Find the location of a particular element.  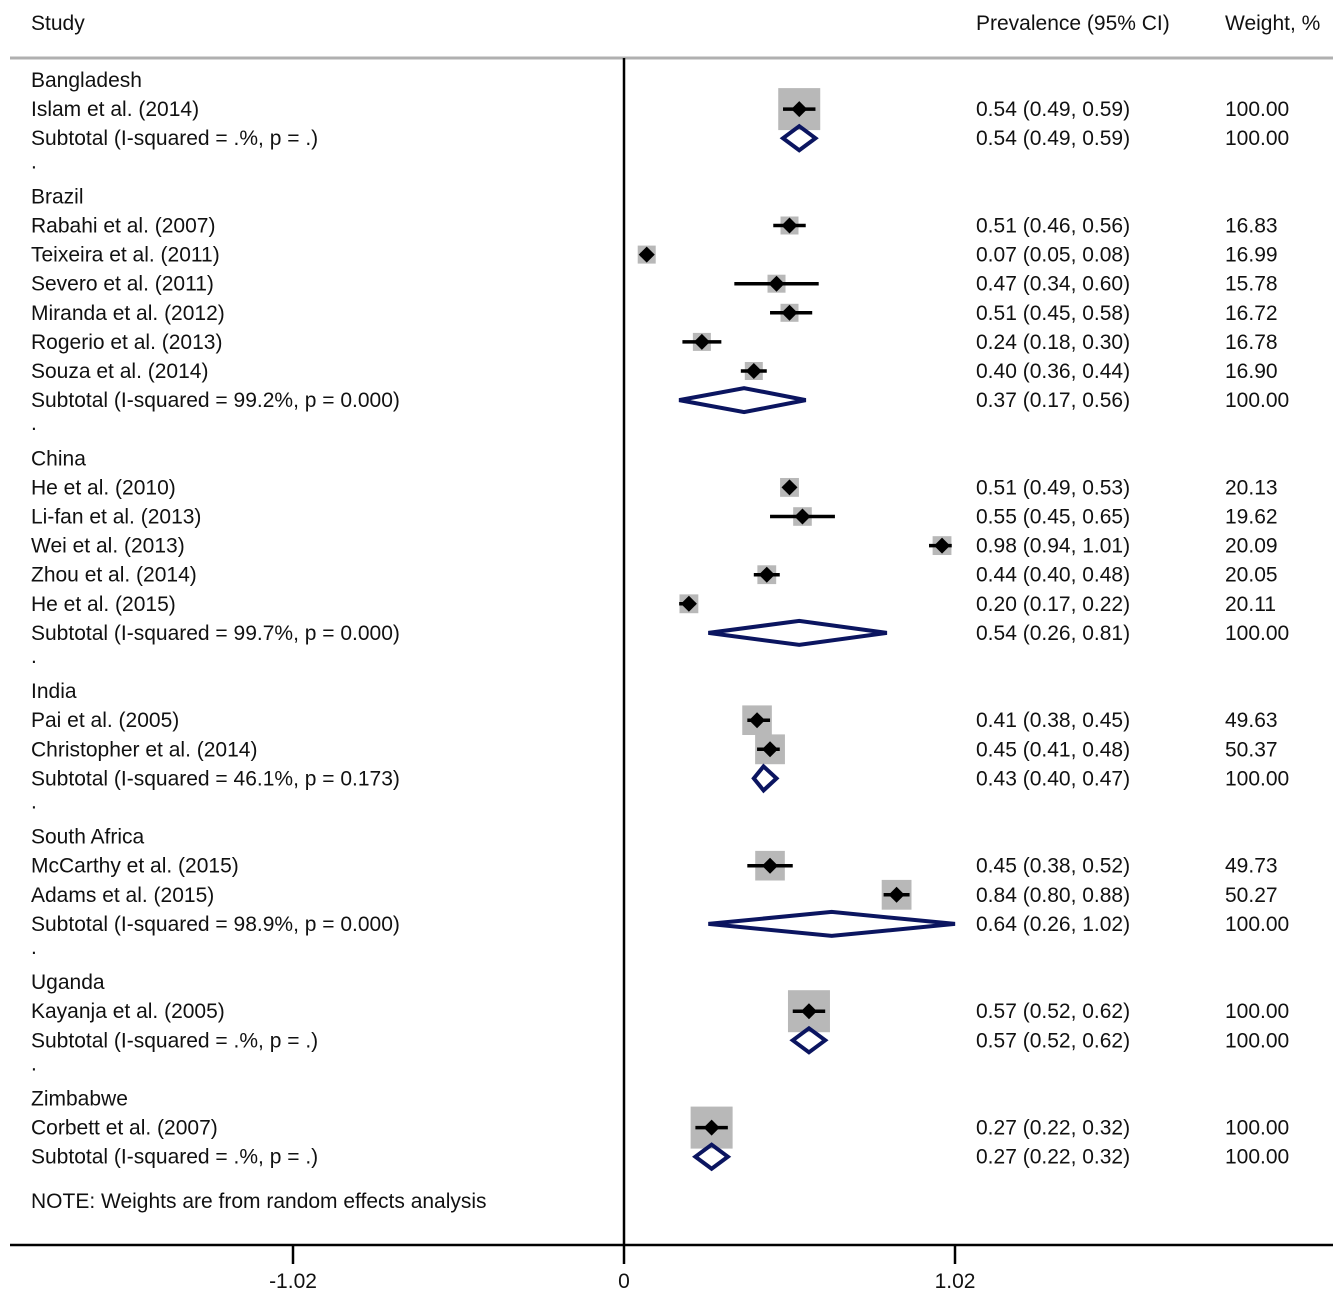

study-weight: 20.05 is located at coordinates (1251, 575).